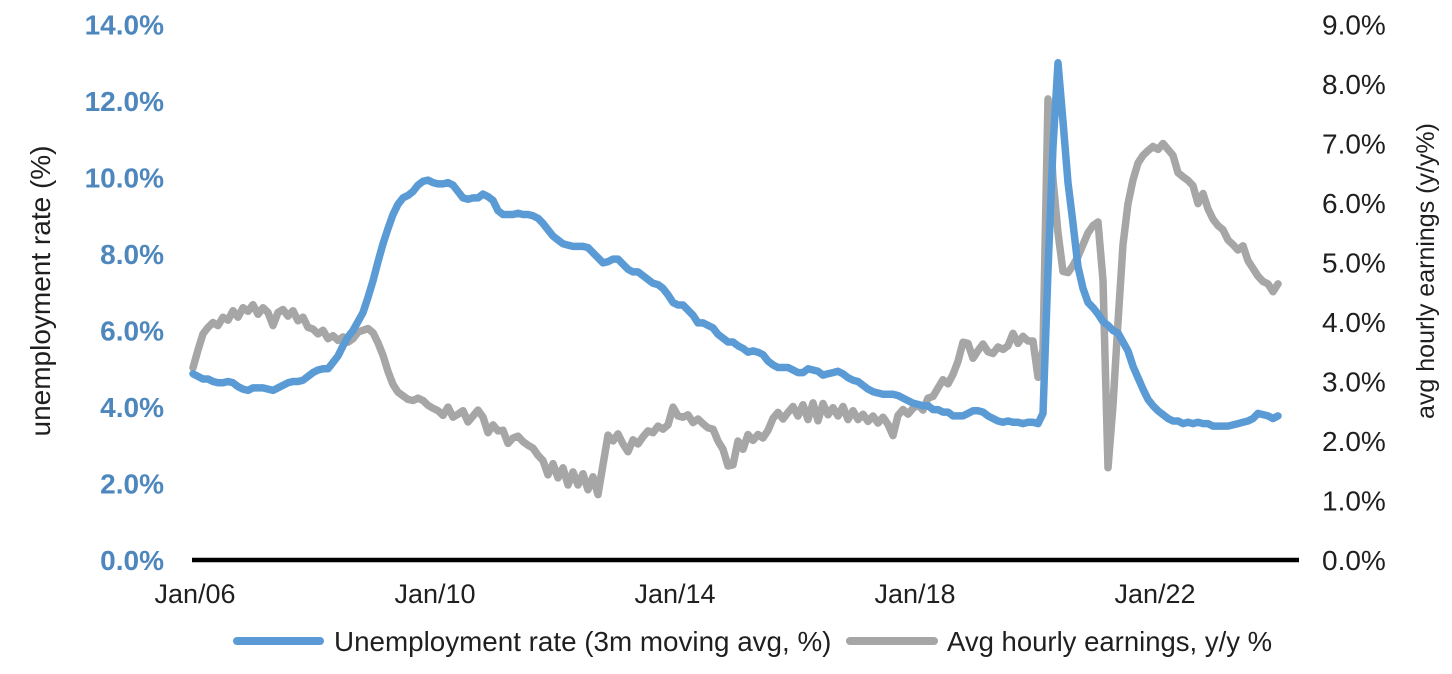  What do you see at coordinates (40, 290) in the screenshot?
I see `svg-text: unemployment rate (%)` at bounding box center [40, 290].